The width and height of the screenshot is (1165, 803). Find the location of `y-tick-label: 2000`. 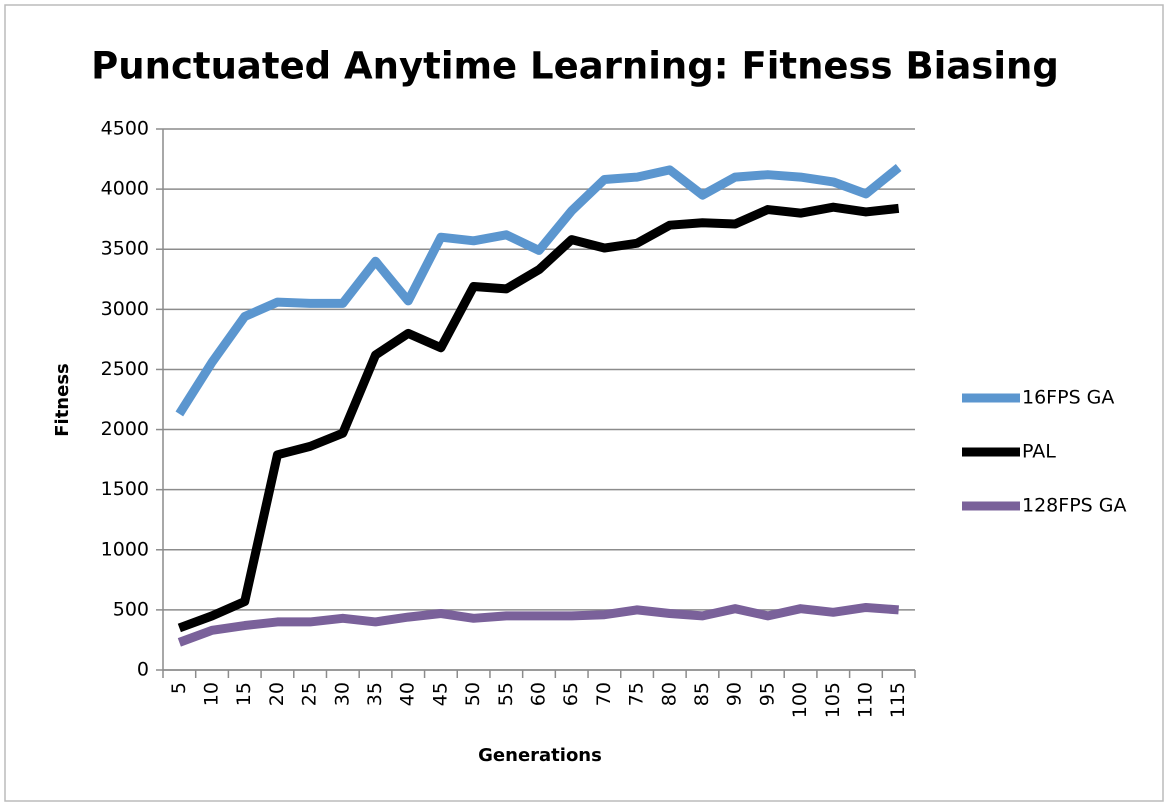

y-tick-label: 2000 is located at coordinates (125, 429).